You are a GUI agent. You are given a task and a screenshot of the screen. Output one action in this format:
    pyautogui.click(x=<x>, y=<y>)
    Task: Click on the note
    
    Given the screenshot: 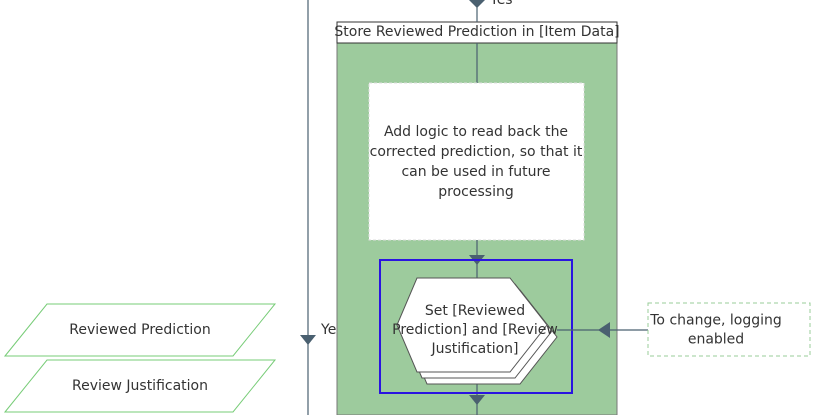 What is the action you would take?
    pyautogui.click(x=476, y=161)
    